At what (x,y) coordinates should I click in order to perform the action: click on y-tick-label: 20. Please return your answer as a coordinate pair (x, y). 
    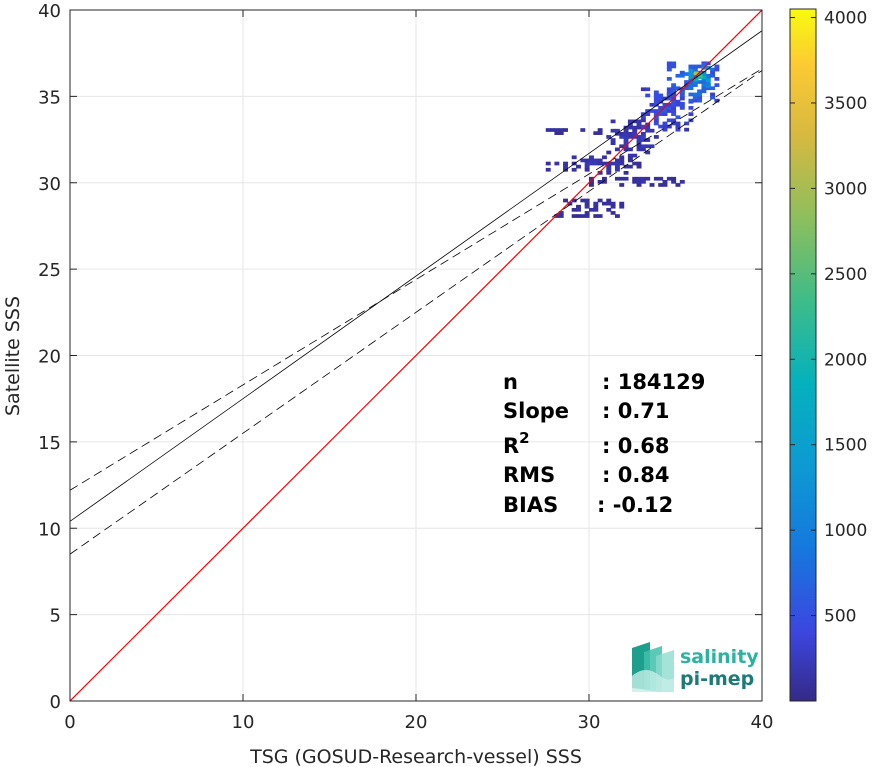
    Looking at the image, I should click on (49, 357).